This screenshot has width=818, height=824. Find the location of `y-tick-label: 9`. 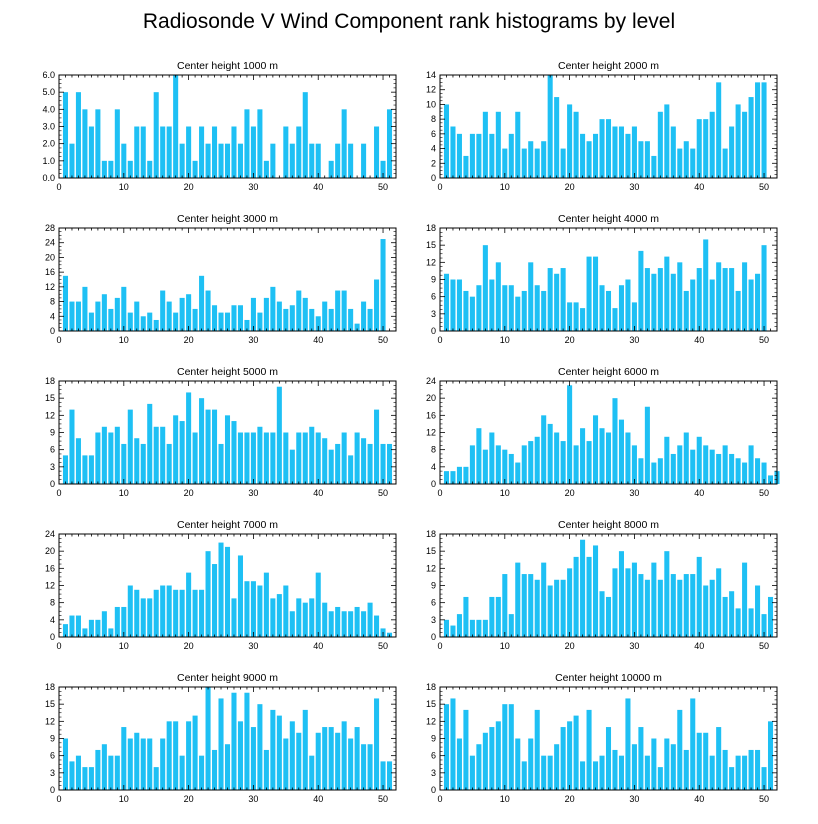

y-tick-label: 9 is located at coordinates (52, 433).